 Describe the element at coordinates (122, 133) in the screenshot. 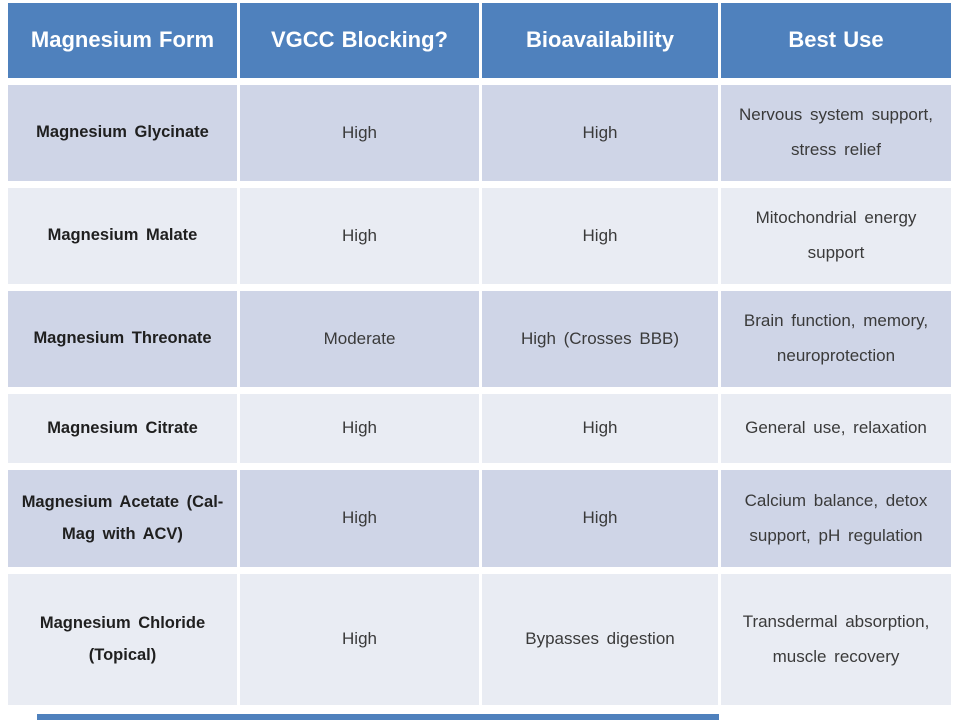

I see `cell-form: Magnesium Glycinate` at that location.